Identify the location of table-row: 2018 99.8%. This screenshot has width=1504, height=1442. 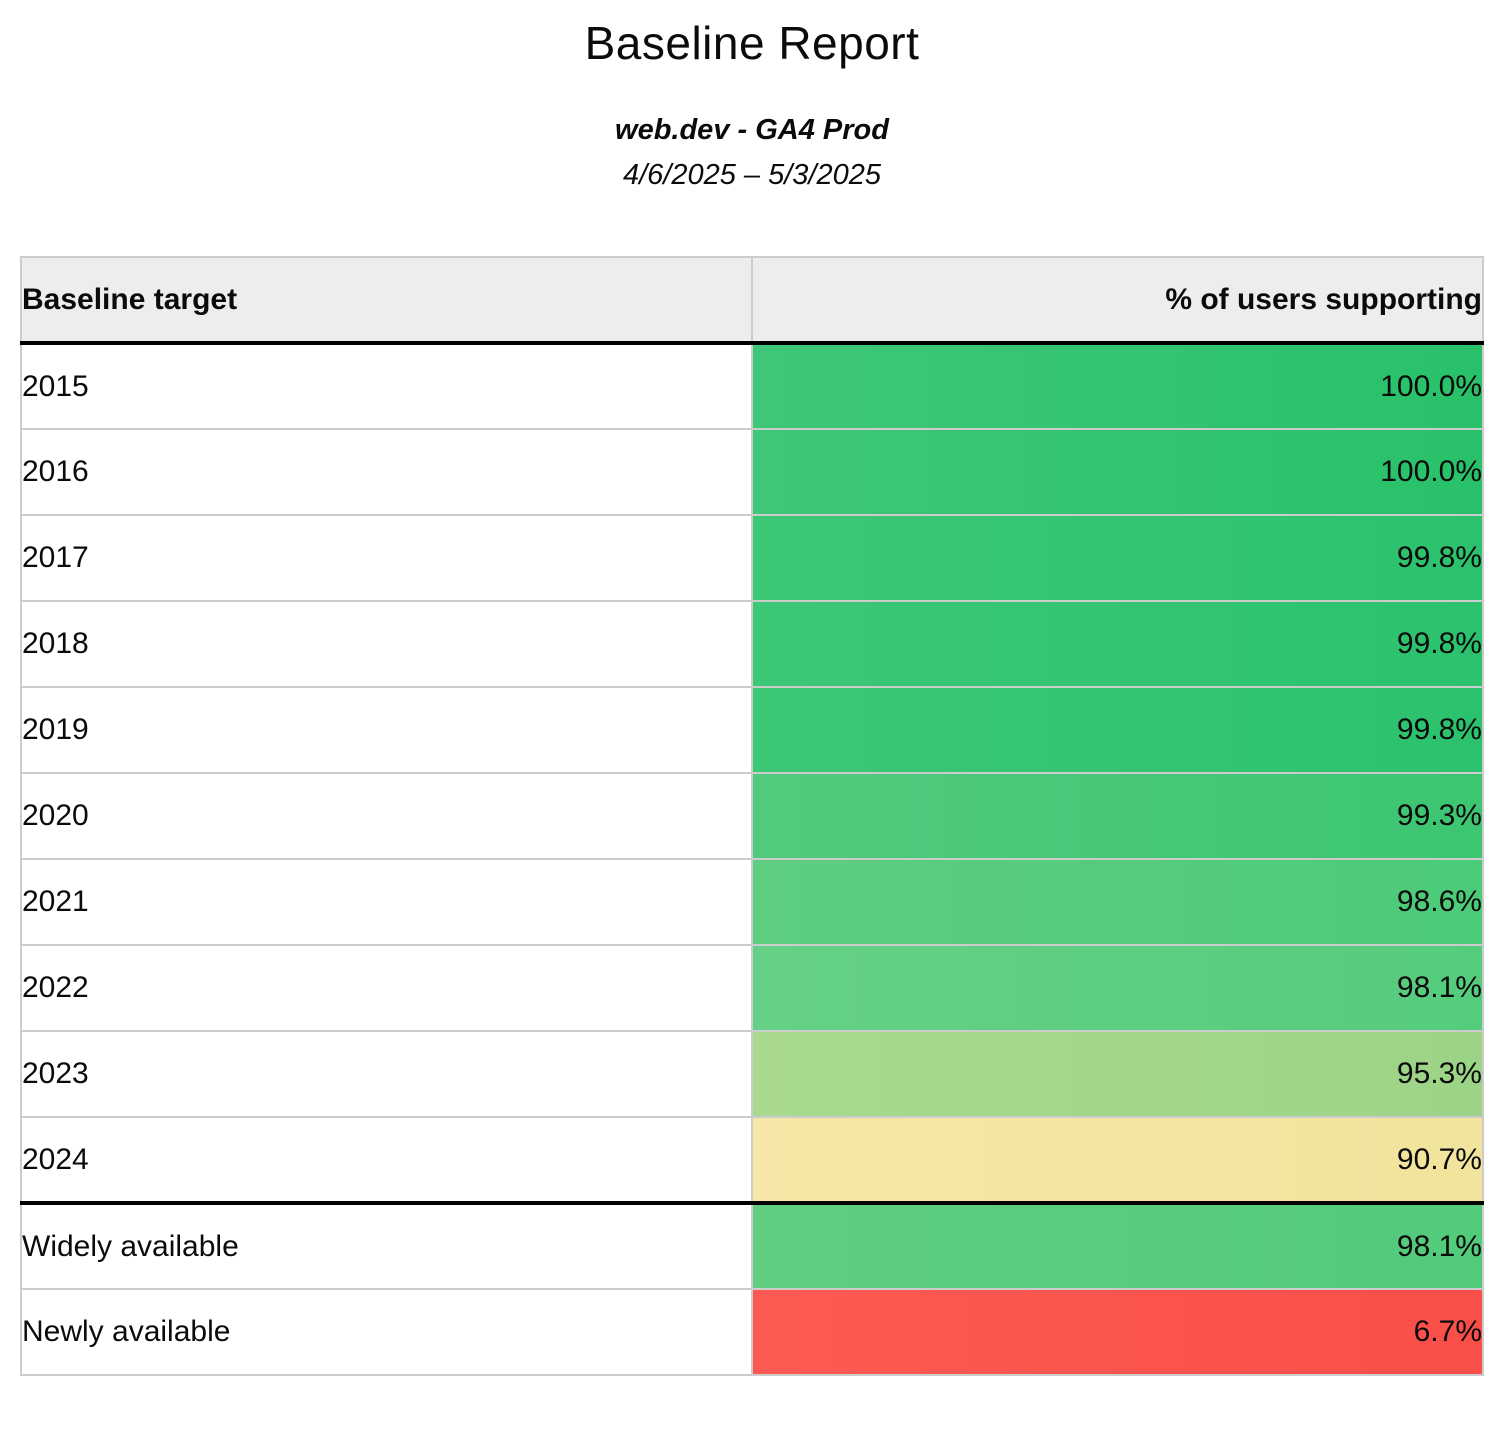
(752, 644).